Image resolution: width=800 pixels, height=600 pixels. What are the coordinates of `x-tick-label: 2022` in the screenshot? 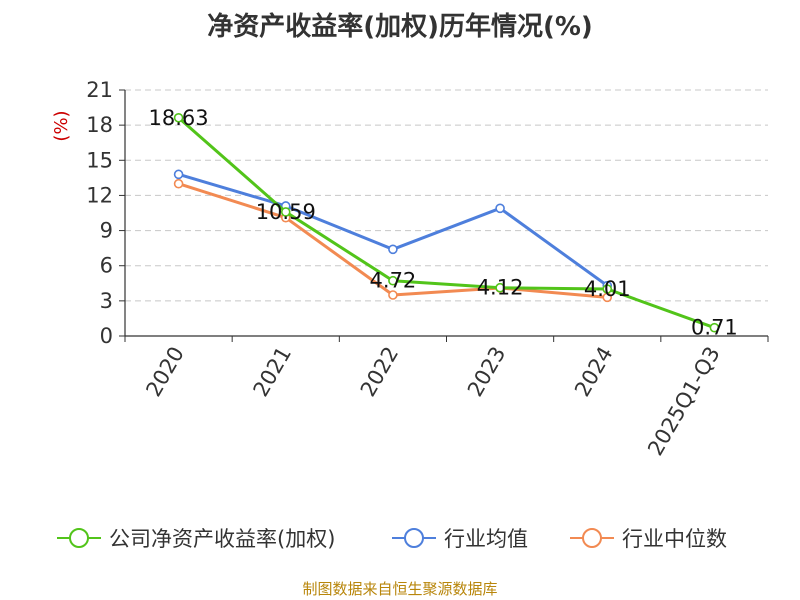 It's located at (380, 372).